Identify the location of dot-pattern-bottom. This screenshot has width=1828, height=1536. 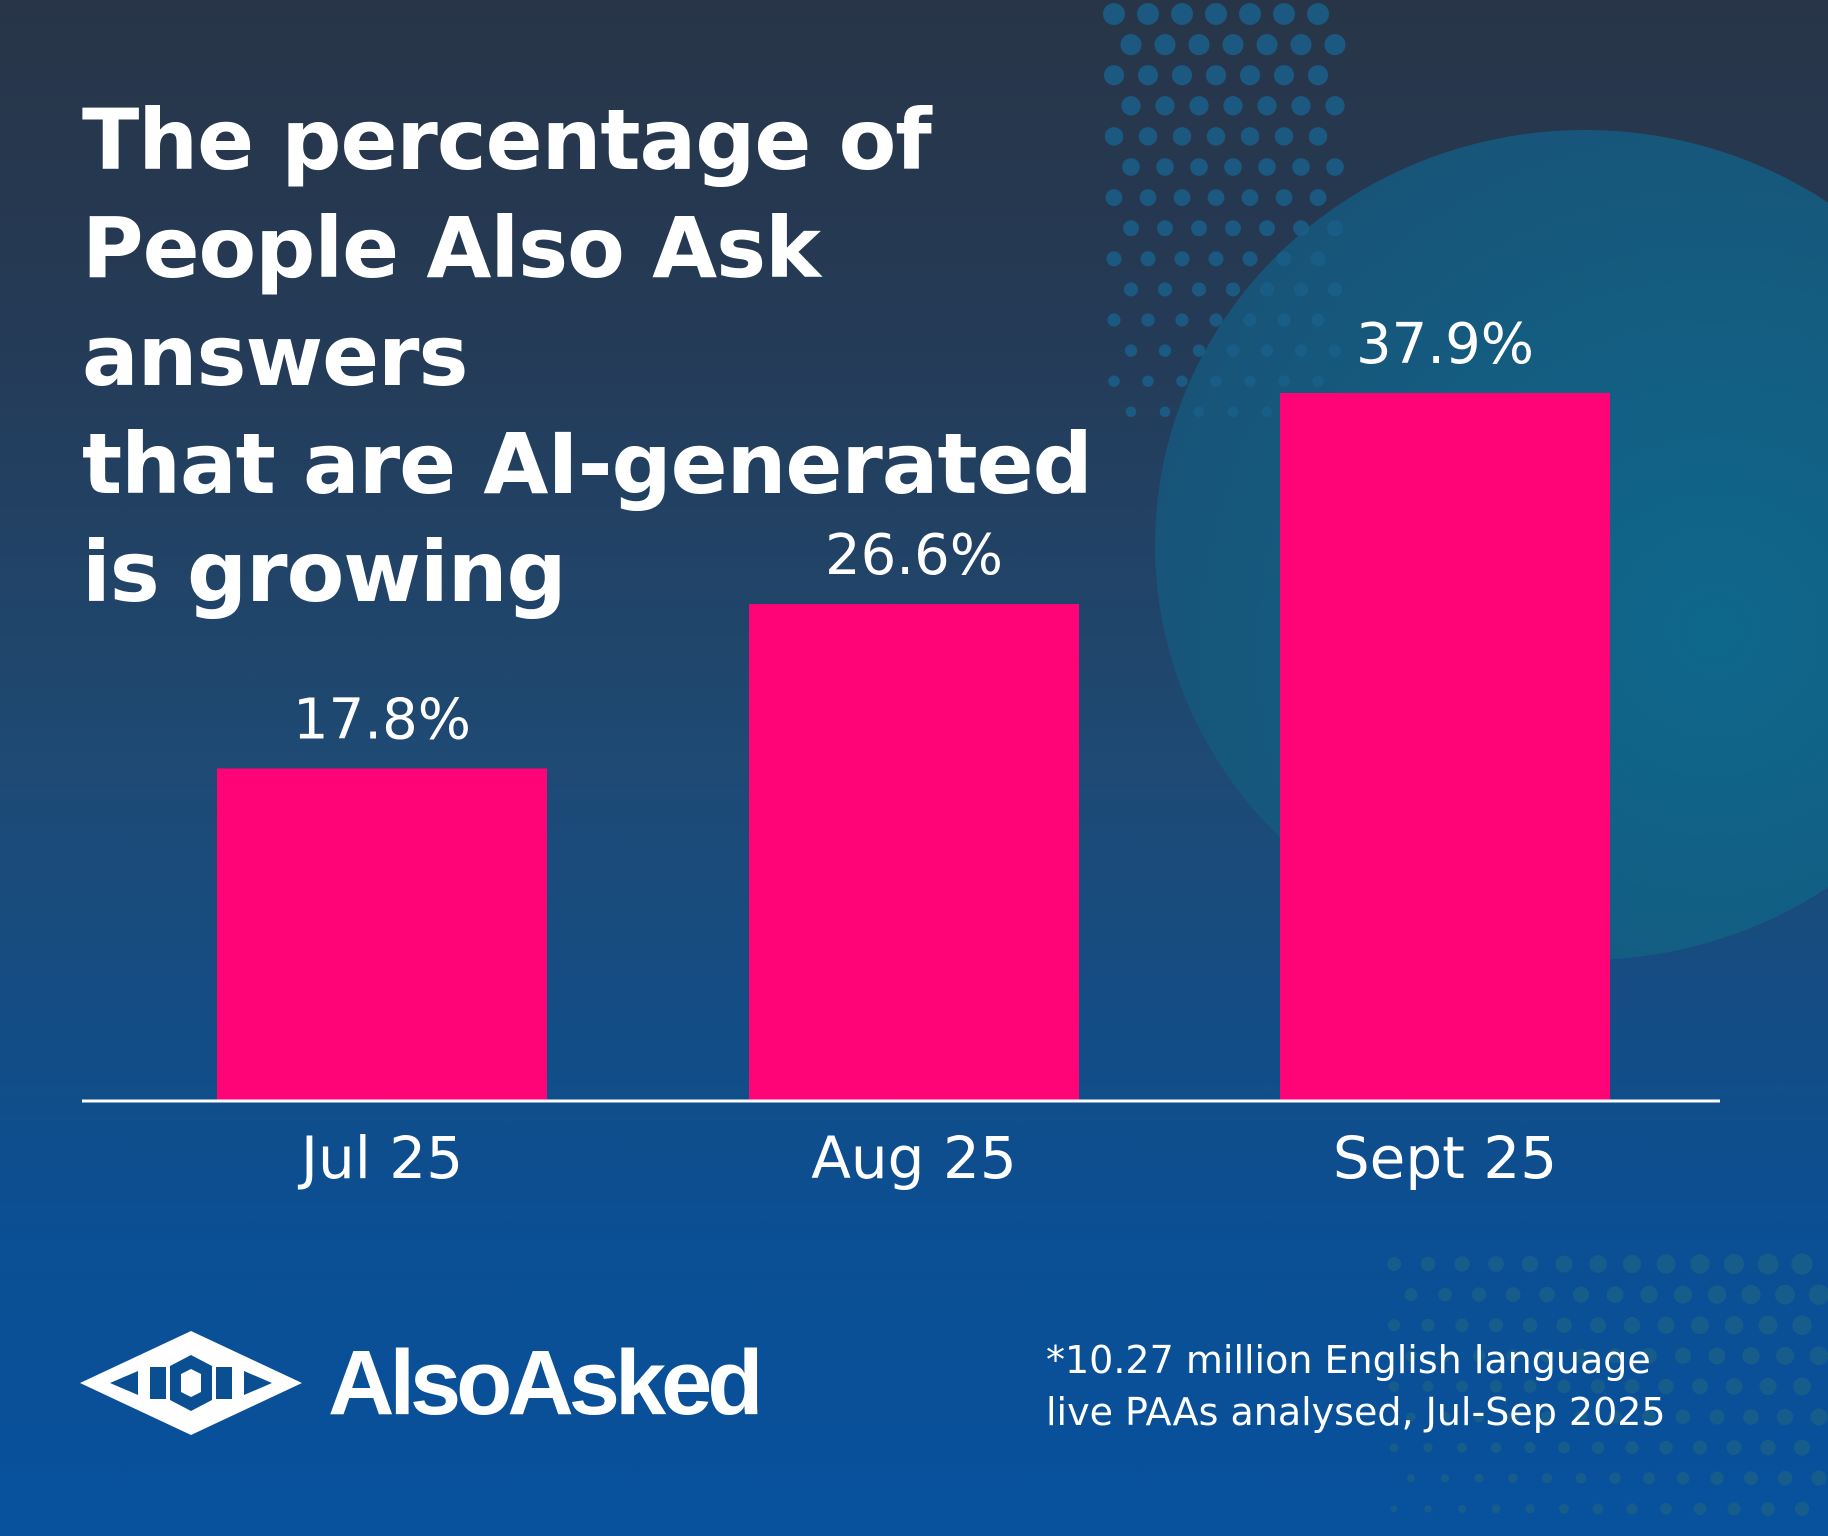
(1607, 1384).